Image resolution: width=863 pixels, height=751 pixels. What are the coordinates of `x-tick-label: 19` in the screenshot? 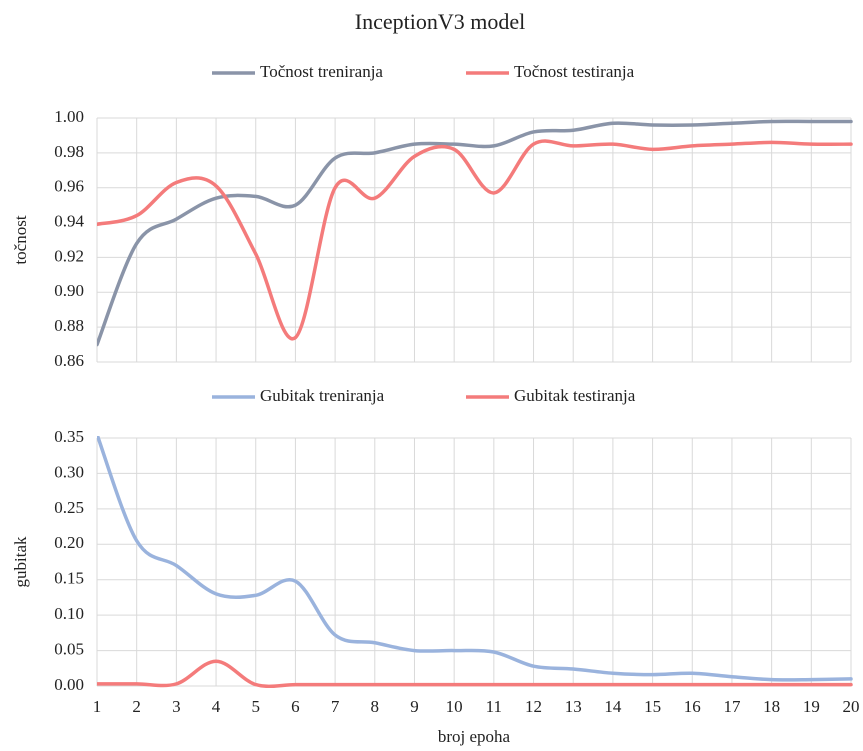 It's located at (811, 706).